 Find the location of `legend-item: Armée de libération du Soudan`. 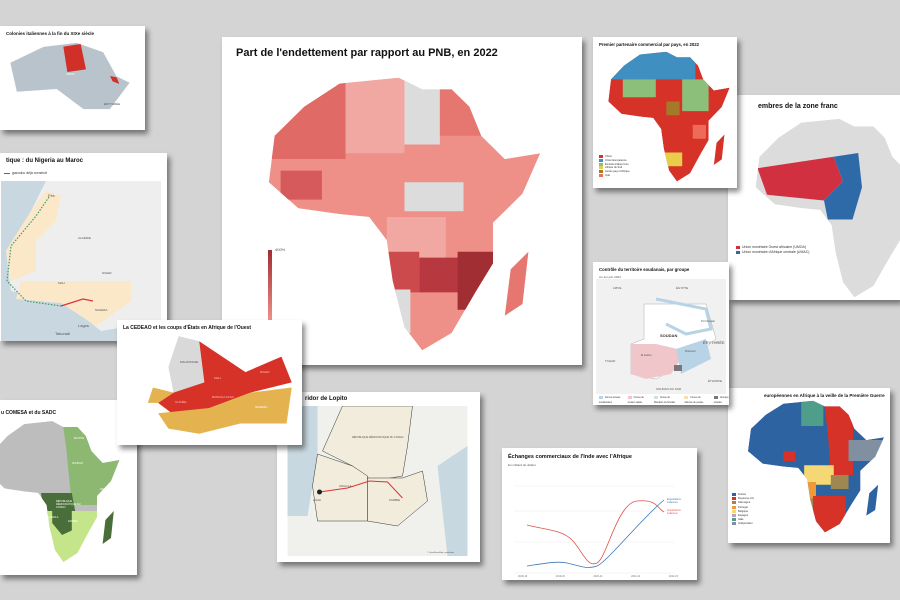

legend-item: Armée de libération du Soudan is located at coordinates (665, 400).